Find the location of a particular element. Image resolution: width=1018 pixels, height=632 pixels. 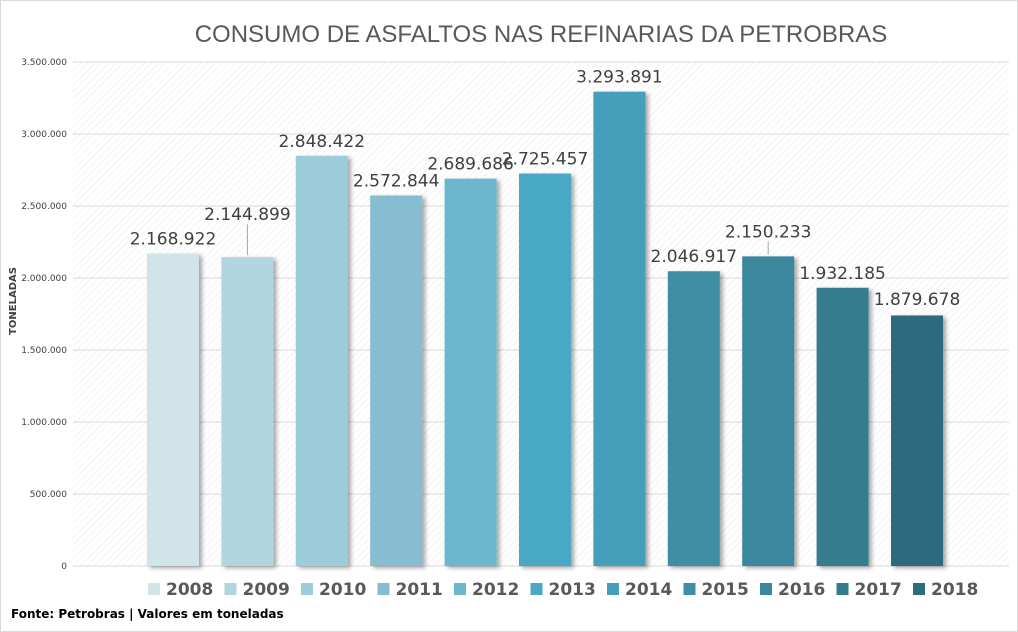

legend-swatch-2011 is located at coordinates (383, 589).